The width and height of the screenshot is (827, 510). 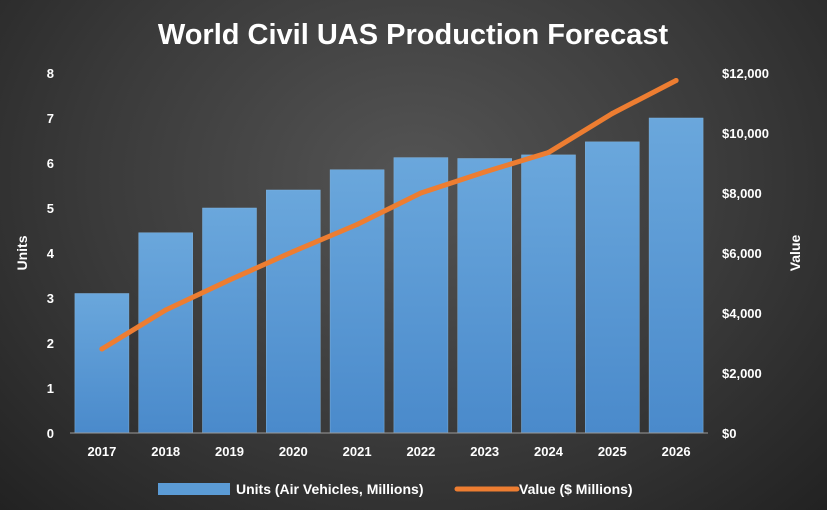 I want to click on x-tick-label: 2025, so click(x=612, y=451).